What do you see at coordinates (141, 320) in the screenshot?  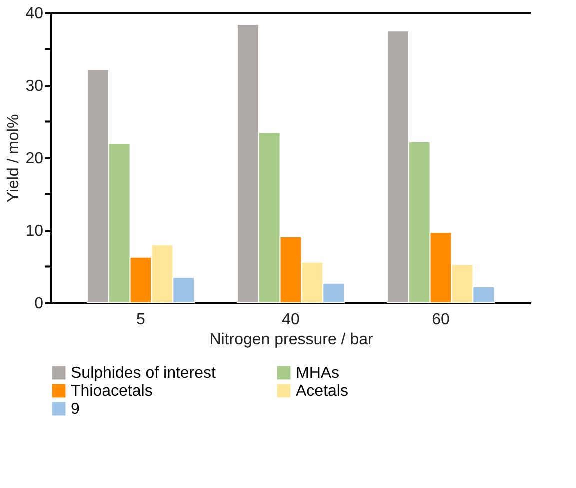 I see `x-tick-label: 5` at bounding box center [141, 320].